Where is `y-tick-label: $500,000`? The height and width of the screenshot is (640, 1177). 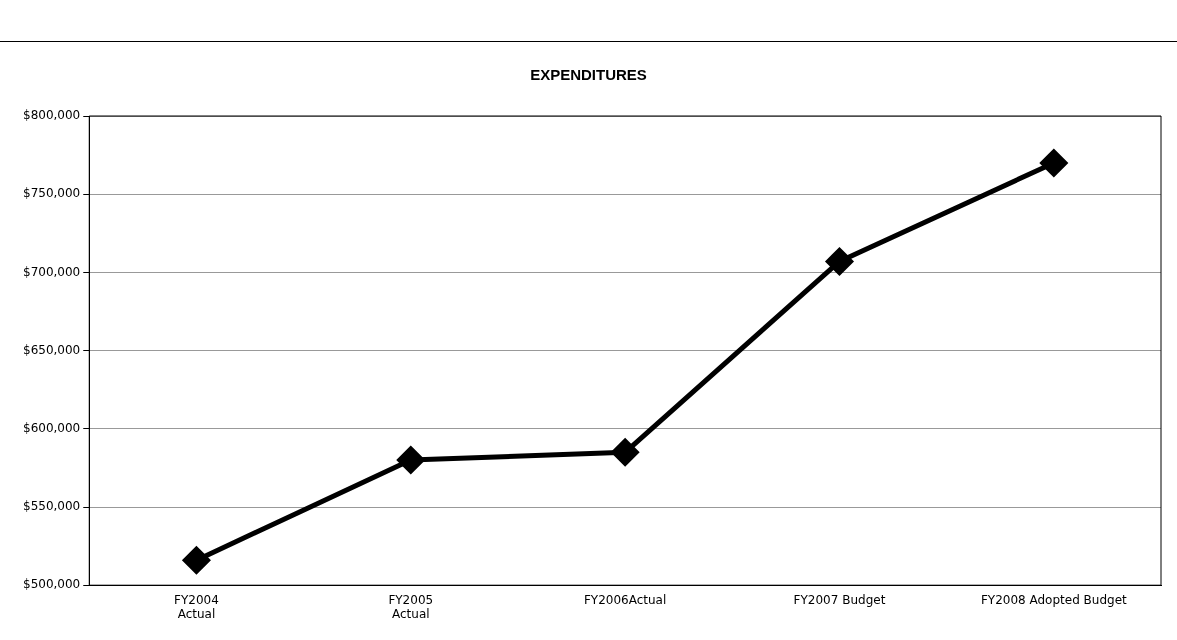
y-tick-label: $500,000 is located at coordinates (51, 584).